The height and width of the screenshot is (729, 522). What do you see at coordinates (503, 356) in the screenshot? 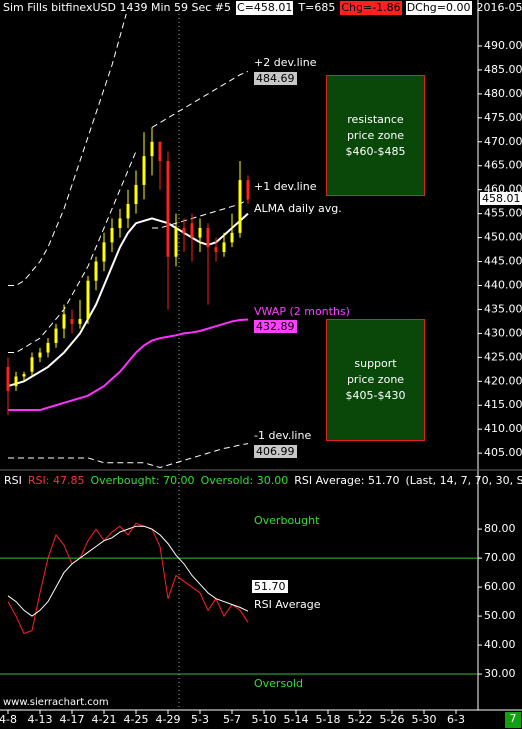
I see `y-tick-label: 425.00` at bounding box center [503, 356].